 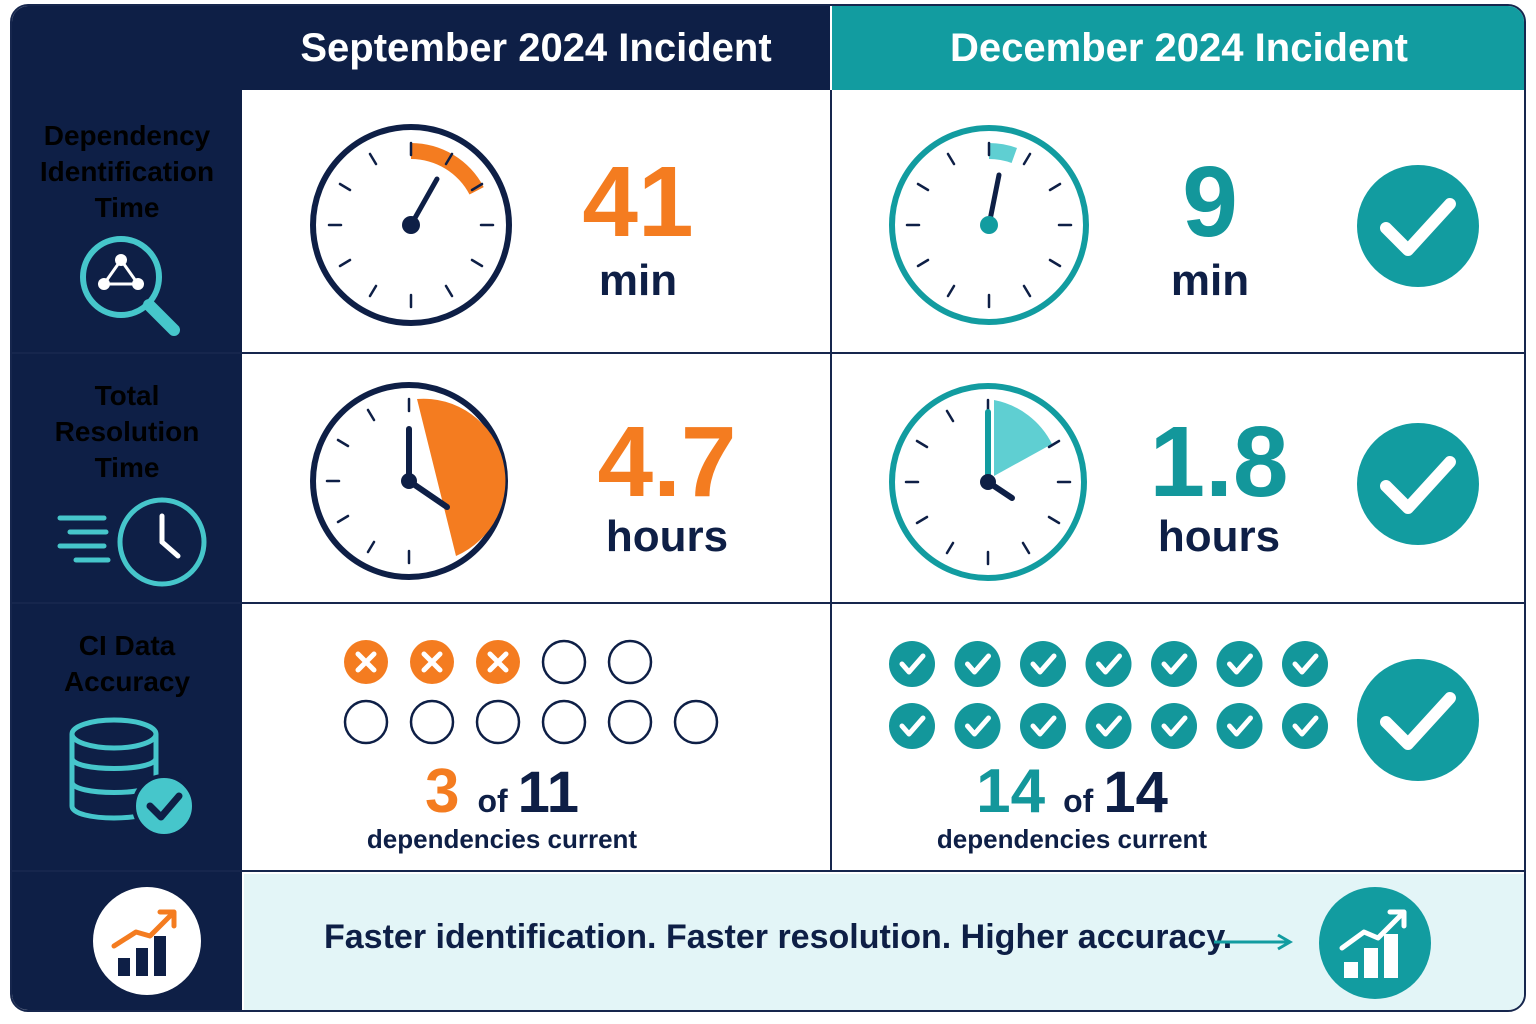 What do you see at coordinates (1108, 695) in the screenshot?
I see `dec-dependency-dots` at bounding box center [1108, 695].